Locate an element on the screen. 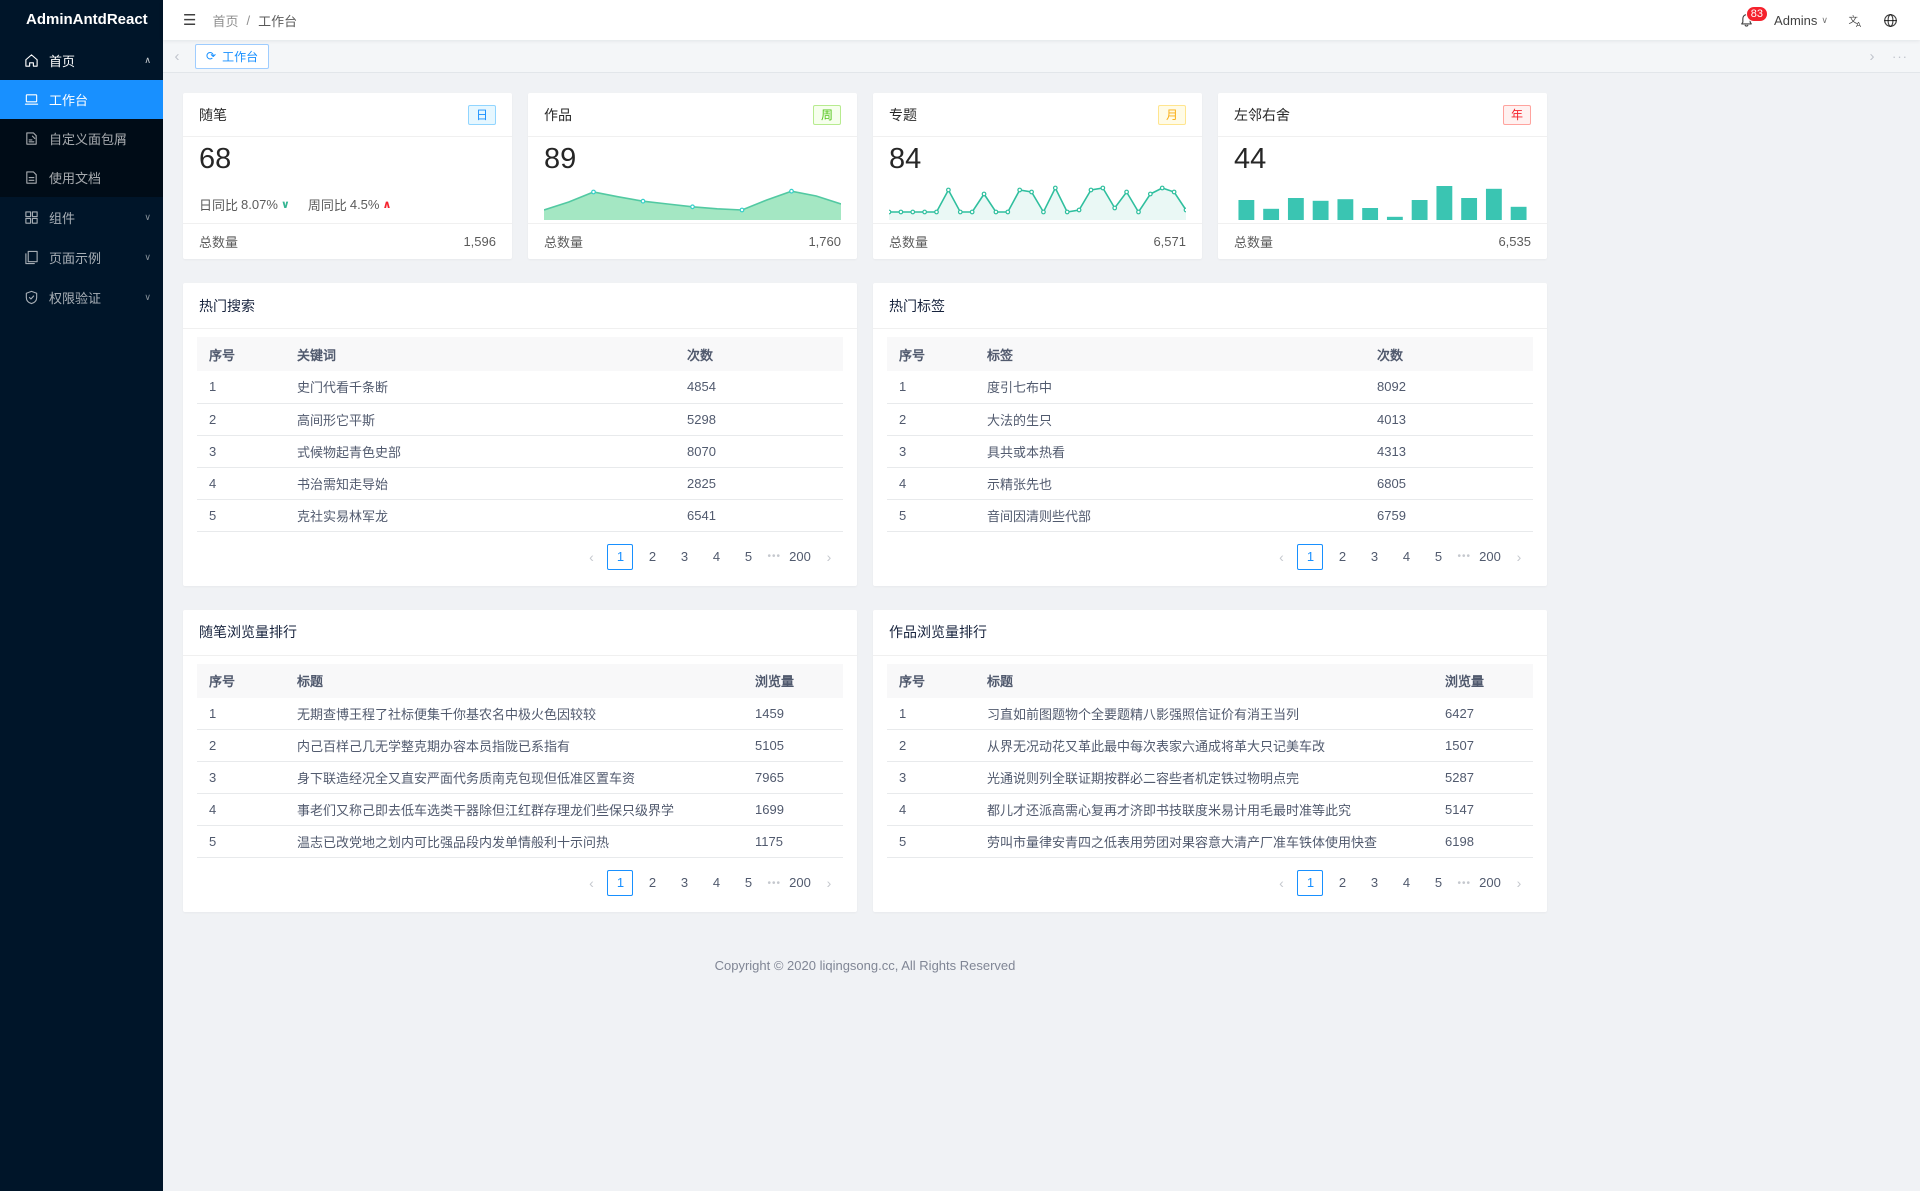  language-globe-button is located at coordinates (1890, 20).